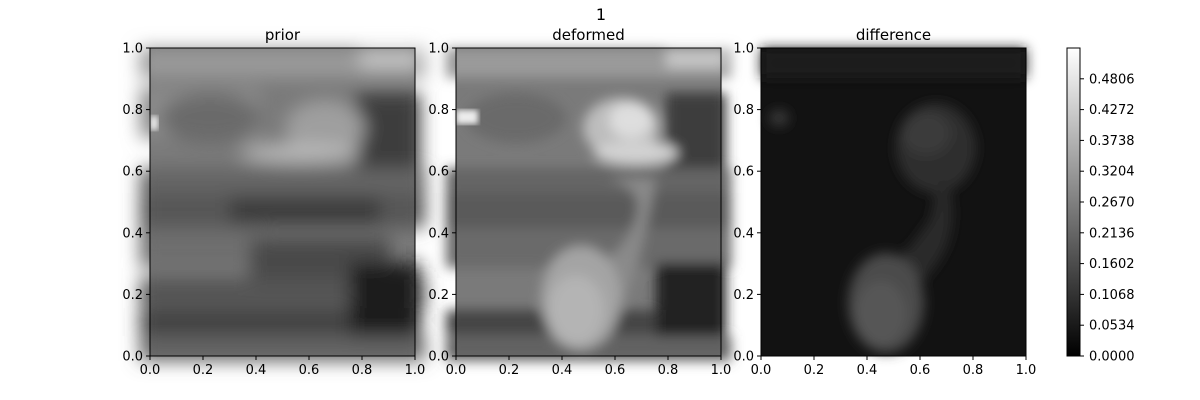 The width and height of the screenshot is (1200, 400). What do you see at coordinates (747, 203) in the screenshot?
I see `y-axis-difference: 0.0 0.2 0.4 0.6 0.8 1.0` at bounding box center [747, 203].